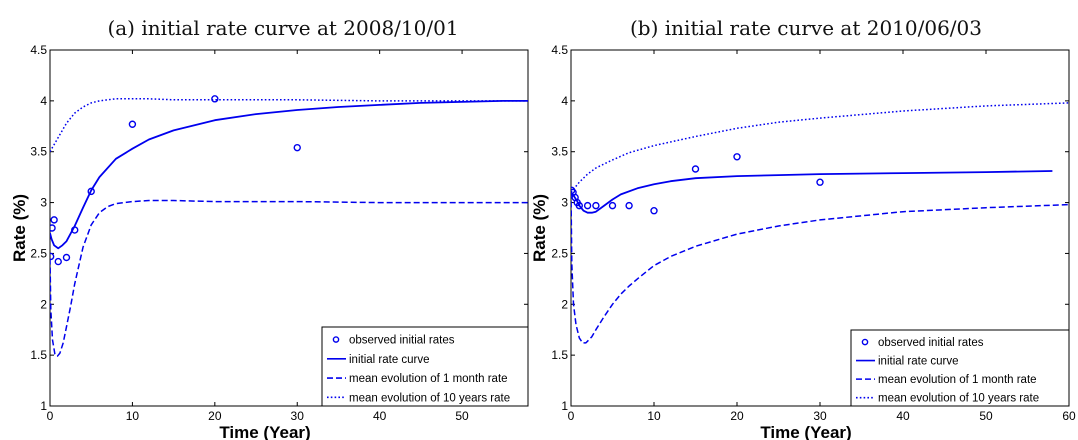 Image resolution: width=1078 pixels, height=440 pixels. Describe the element at coordinates (958, 399) in the screenshot. I see `panel-b-legend-label: mean evolution of 10 years rate` at that location.